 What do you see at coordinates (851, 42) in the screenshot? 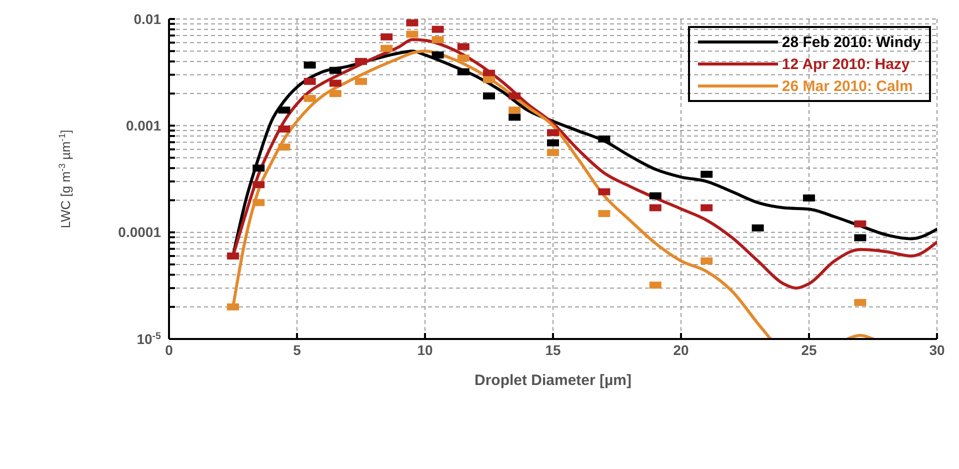
I see `text: 28 Feb 2010: Windy` at bounding box center [851, 42].